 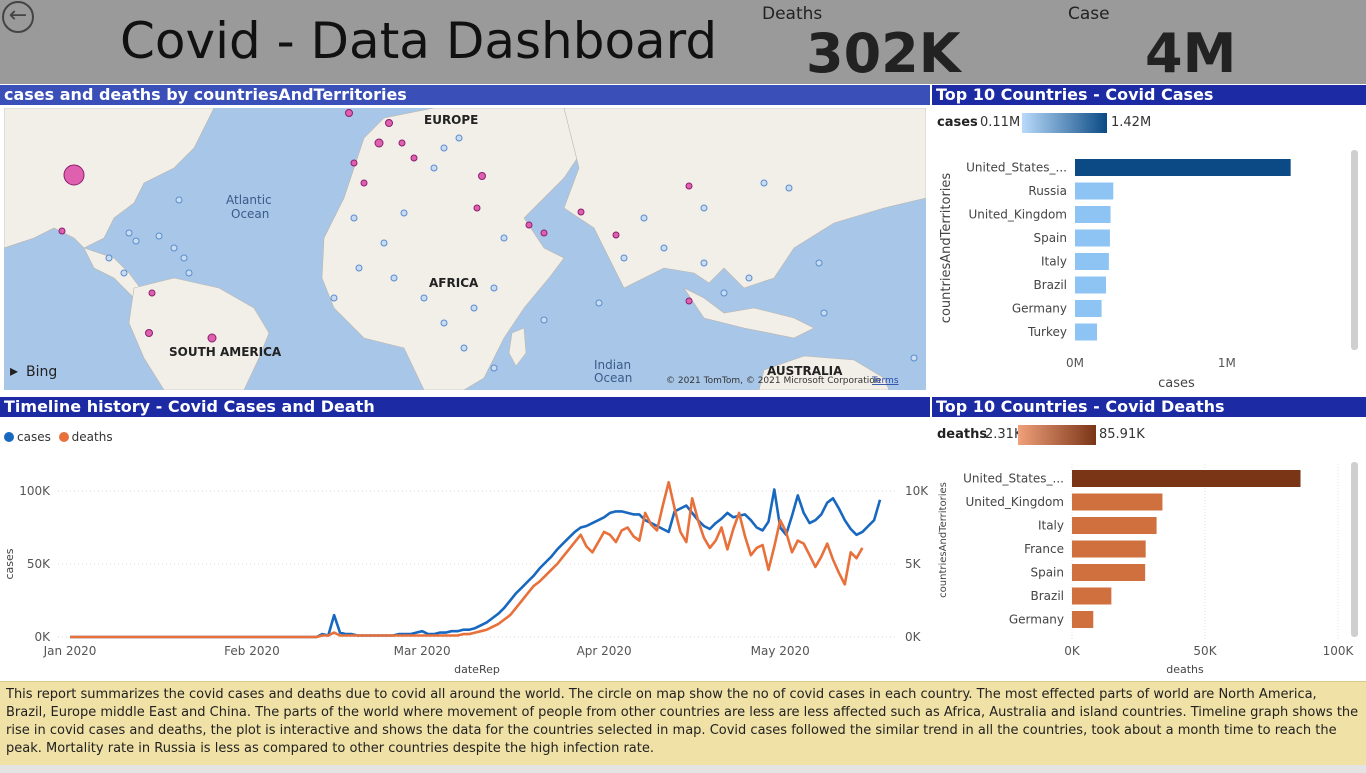 What do you see at coordinates (1176, 383) in the screenshot?
I see `bar-x-axis-title: cases` at bounding box center [1176, 383].